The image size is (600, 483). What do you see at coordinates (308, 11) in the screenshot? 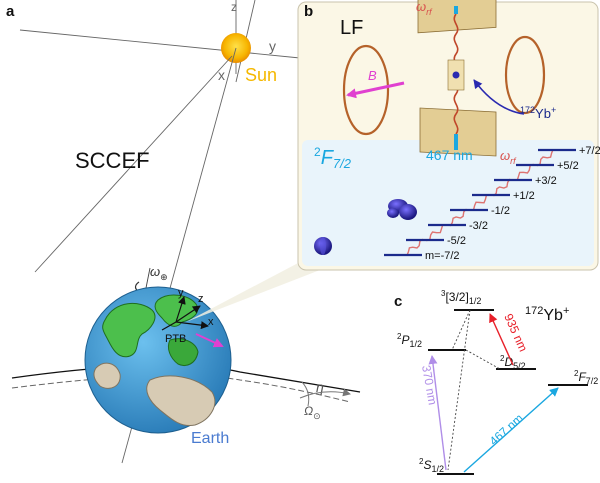
I see `panel-b-label: b` at bounding box center [308, 11].